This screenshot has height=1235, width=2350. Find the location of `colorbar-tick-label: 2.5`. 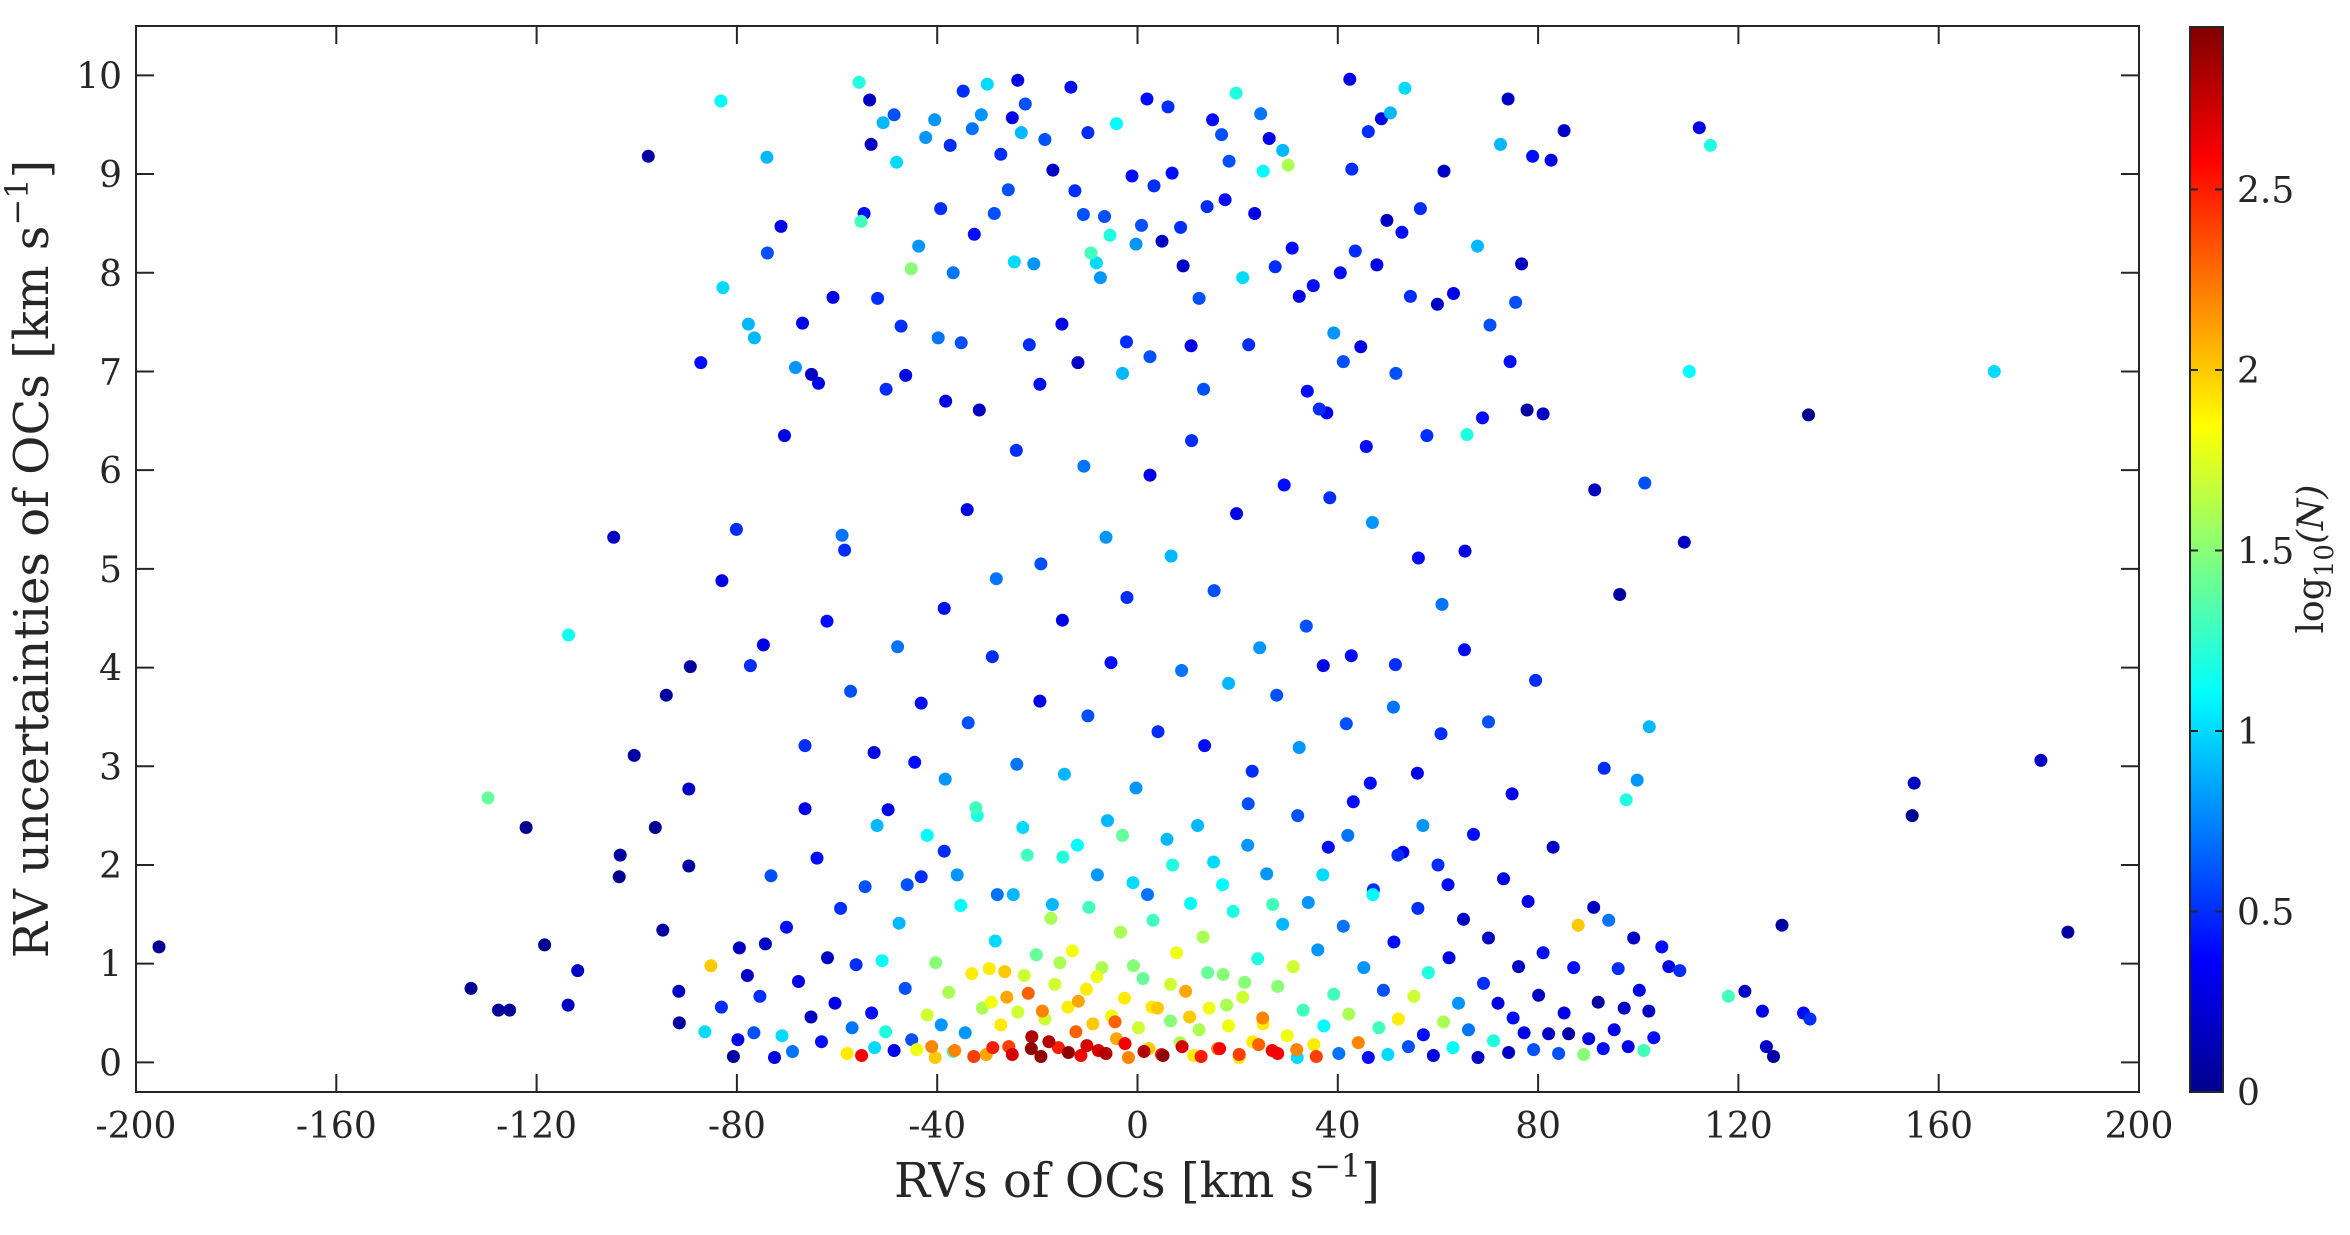

colorbar-tick-label: 2.5 is located at coordinates (2265, 190).